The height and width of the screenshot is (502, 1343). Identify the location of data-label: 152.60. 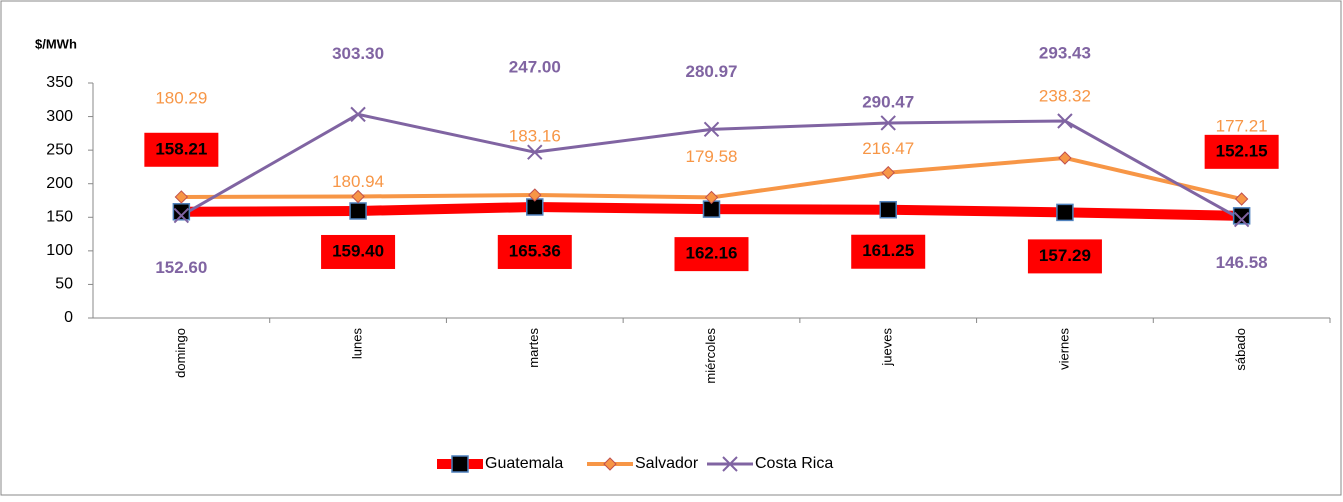
(181, 267).